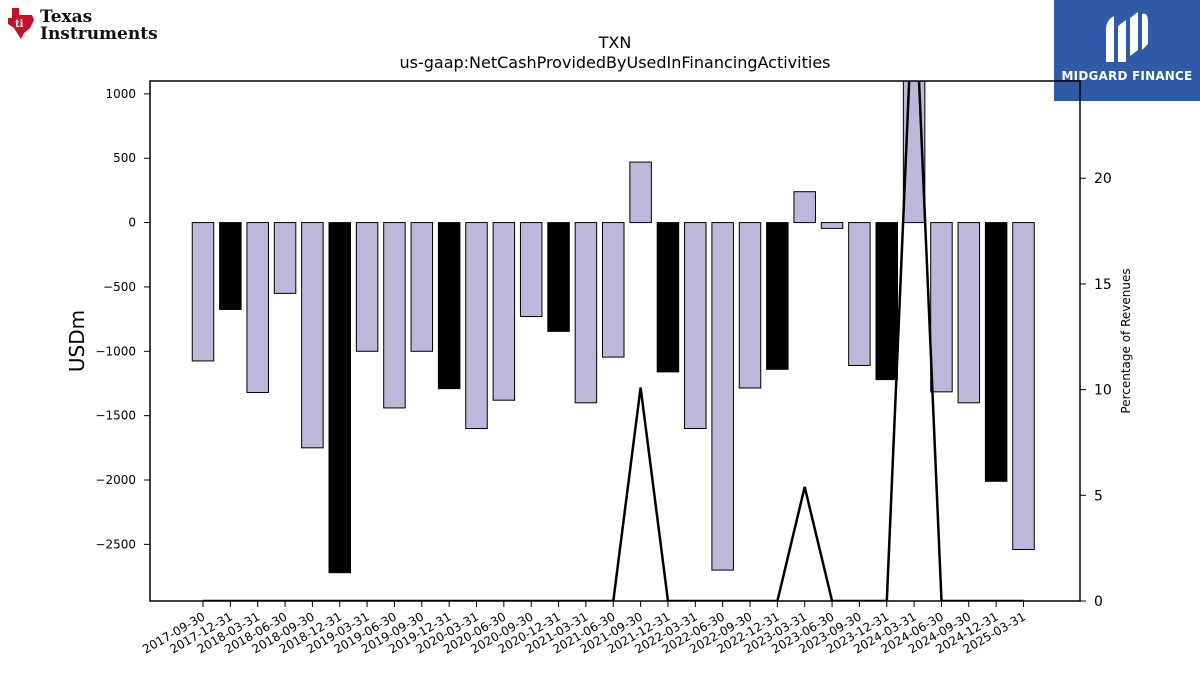 Image resolution: width=1200 pixels, height=675 pixels. I want to click on y2-tick-label: 15, so click(1103, 285).